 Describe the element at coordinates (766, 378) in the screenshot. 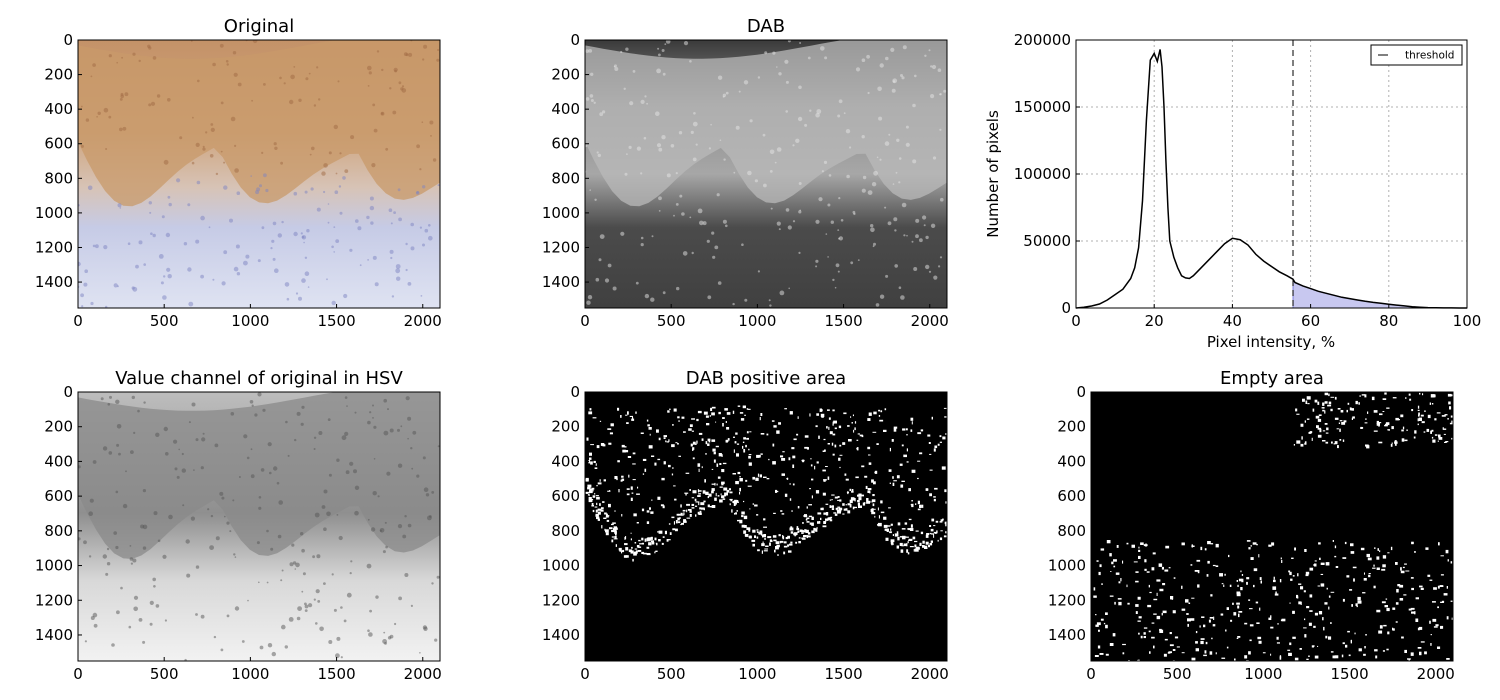

I see `panel-title: DAB positive area` at that location.